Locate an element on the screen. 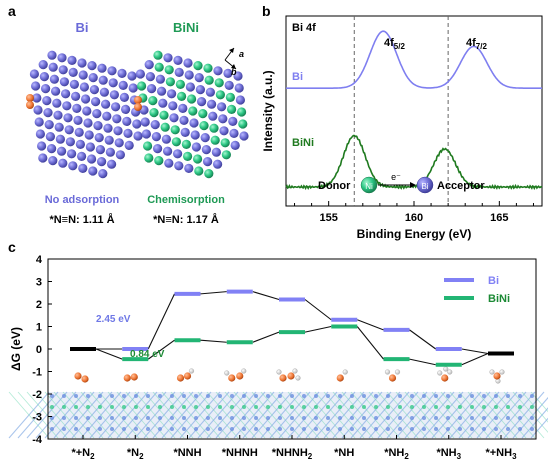 The height and width of the screenshot is (470, 548). x-tick-label: *NH is located at coordinates (344, 453).